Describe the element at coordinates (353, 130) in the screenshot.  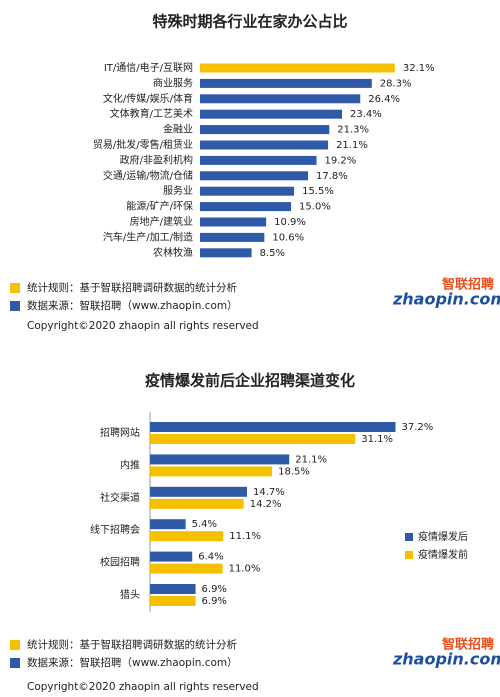
I see `value-label: 21.3%` at that location.